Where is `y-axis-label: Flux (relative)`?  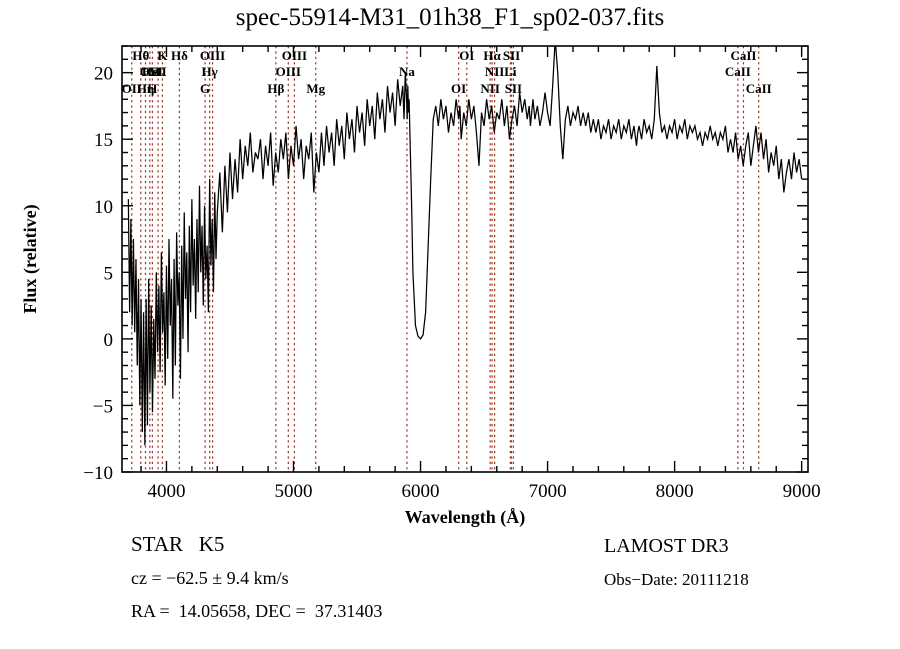
y-axis-label: Flux (relative) is located at coordinates (30, 258).